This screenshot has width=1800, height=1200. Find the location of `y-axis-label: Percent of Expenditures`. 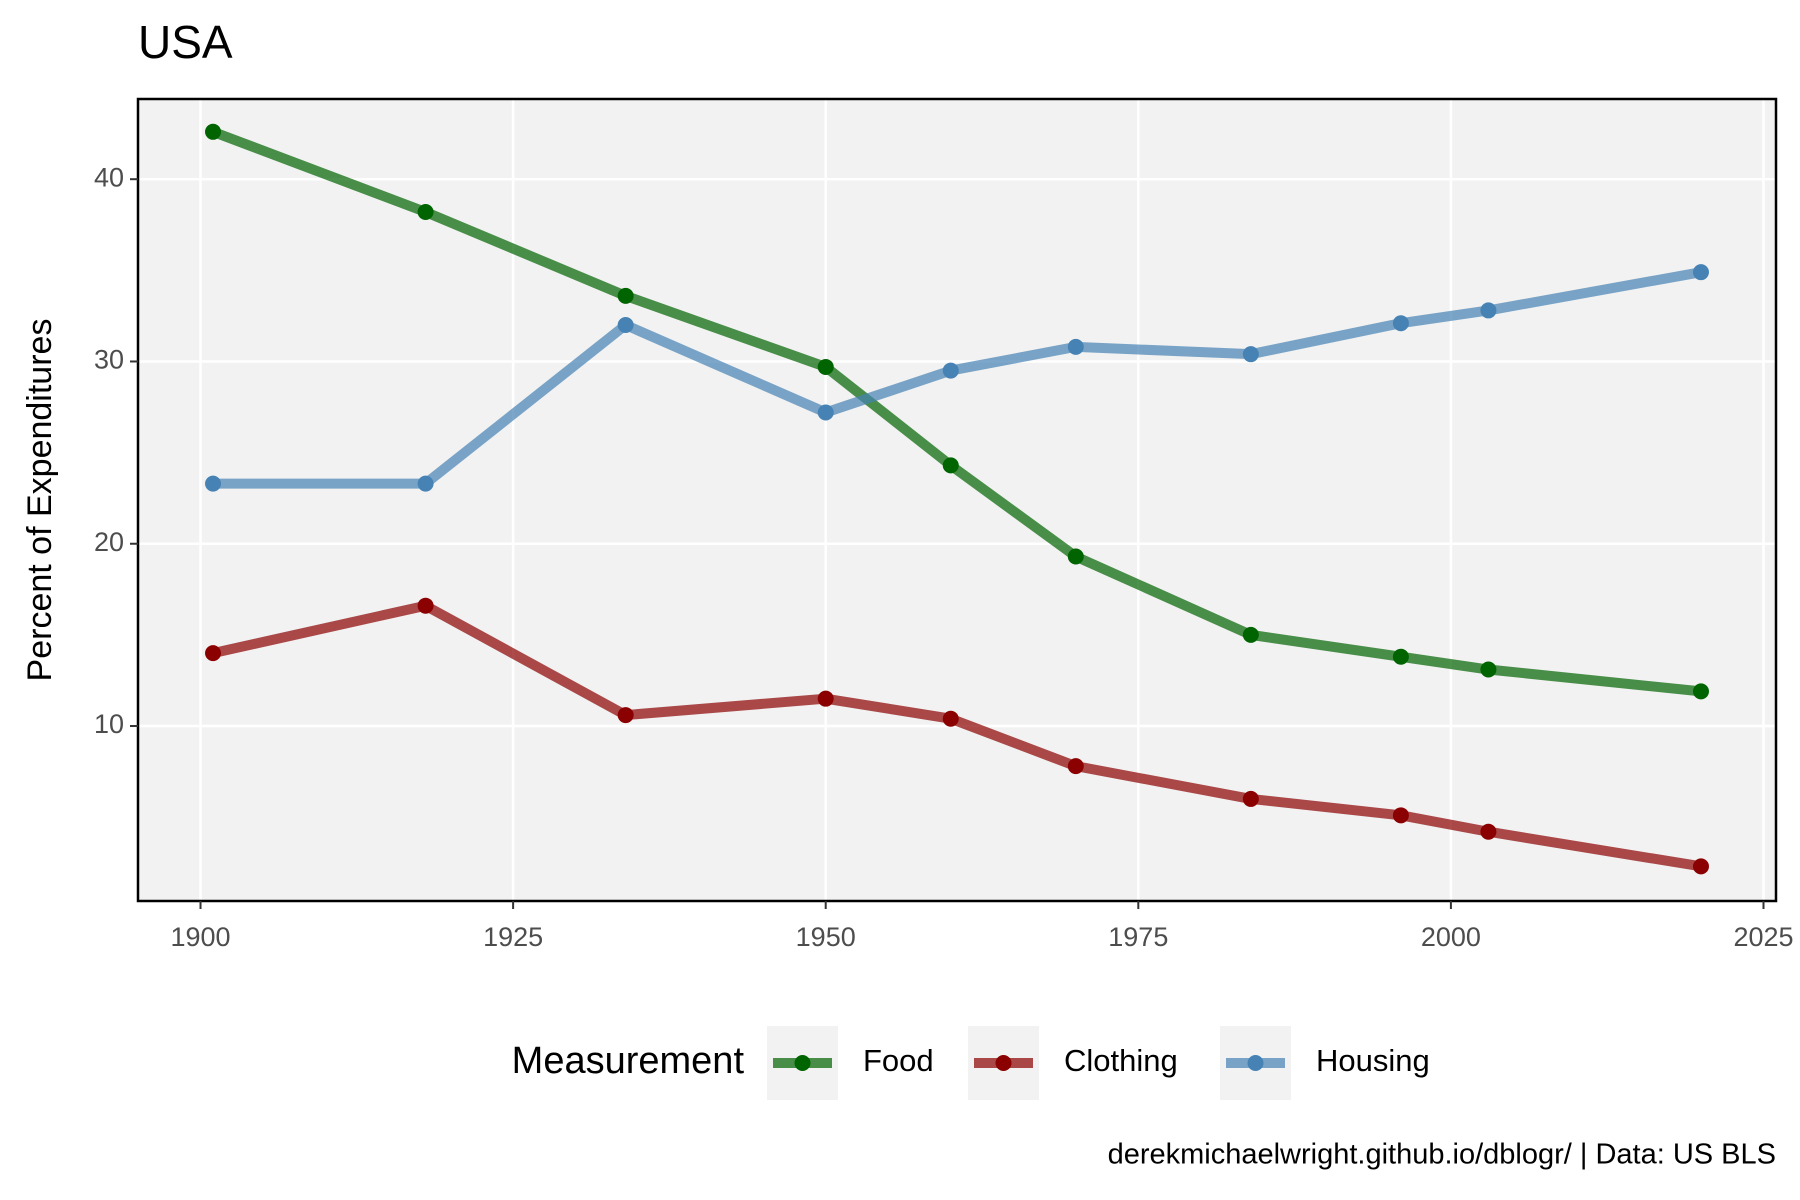

y-axis-label: Percent of Expenditures is located at coordinates (40, 500).